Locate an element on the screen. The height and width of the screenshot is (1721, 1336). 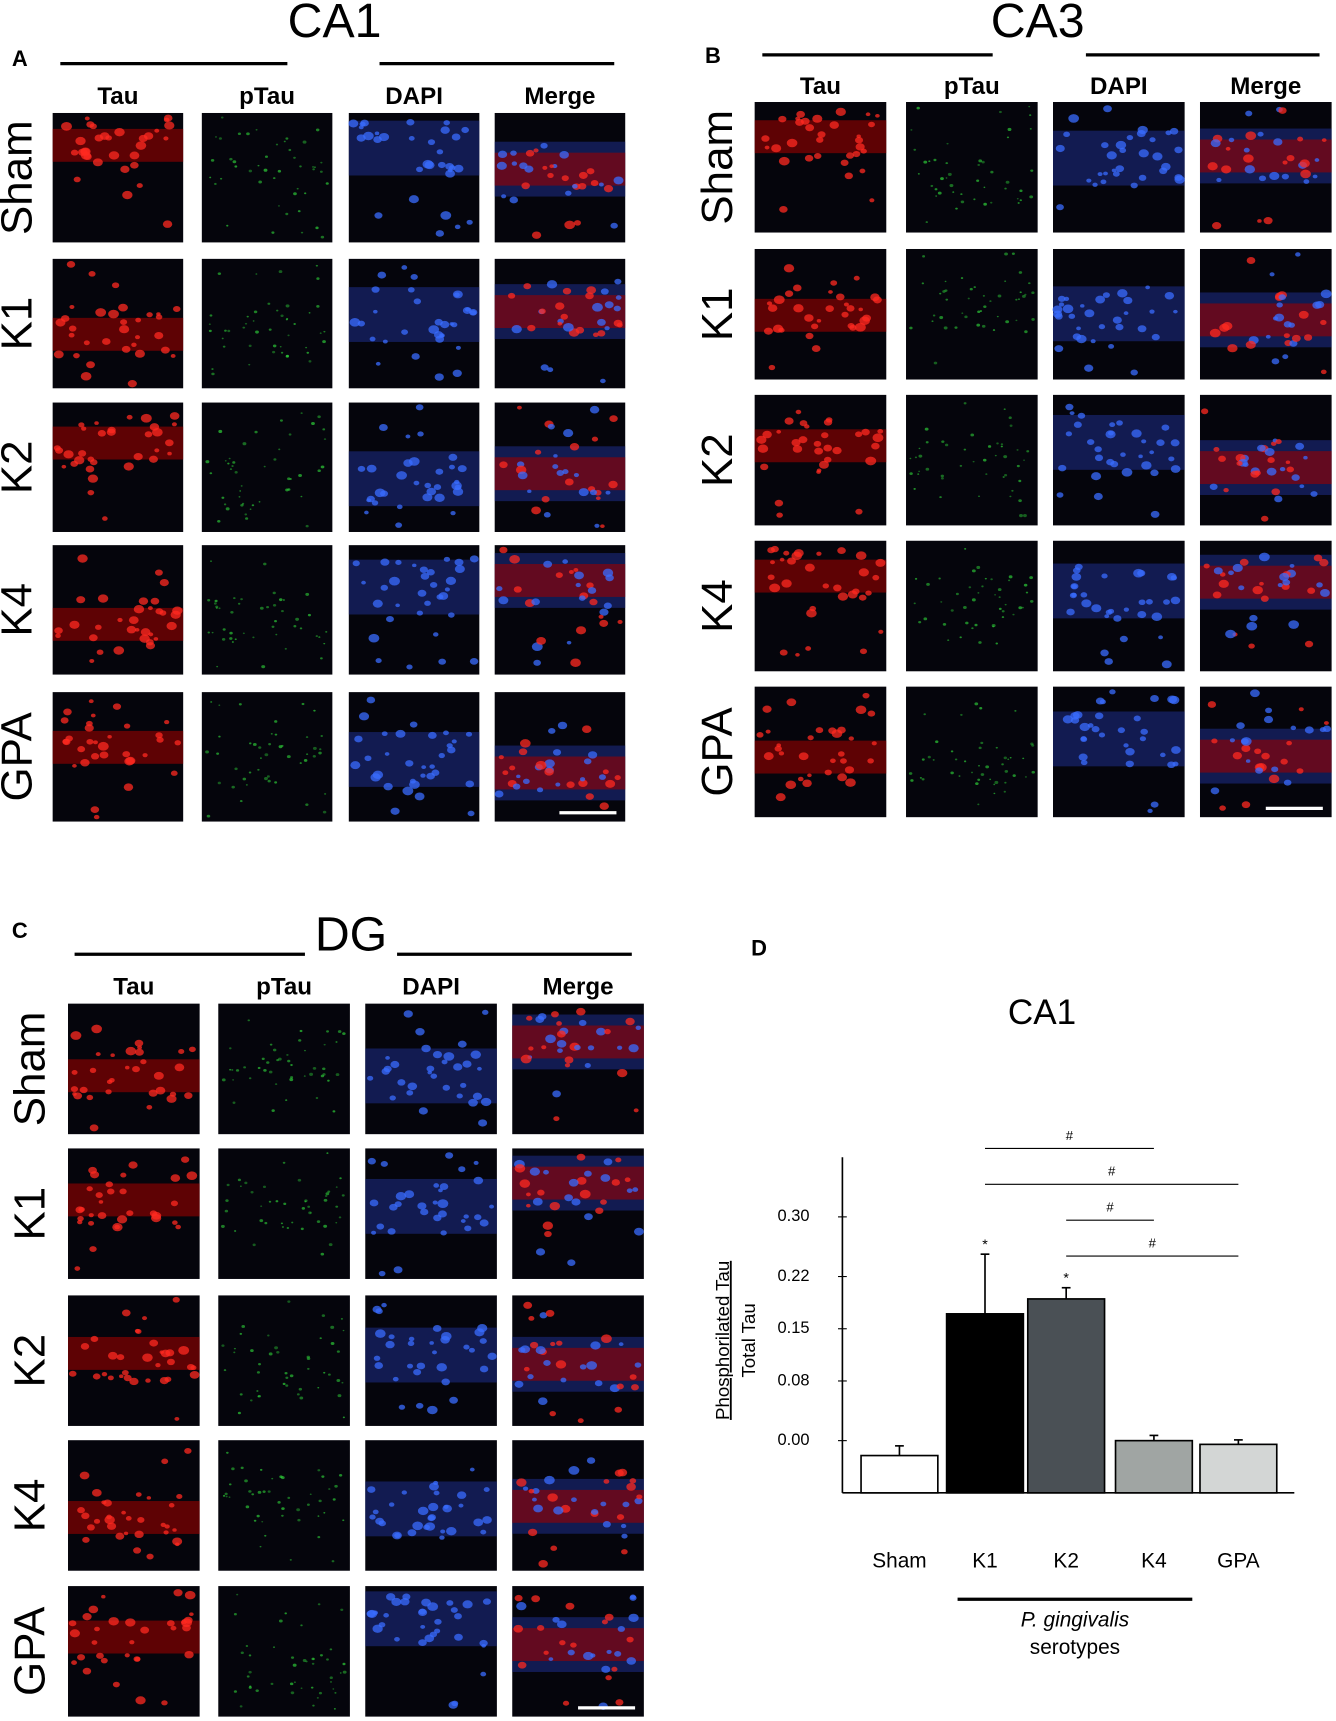
error-bar is located at coordinates (899, 1450).